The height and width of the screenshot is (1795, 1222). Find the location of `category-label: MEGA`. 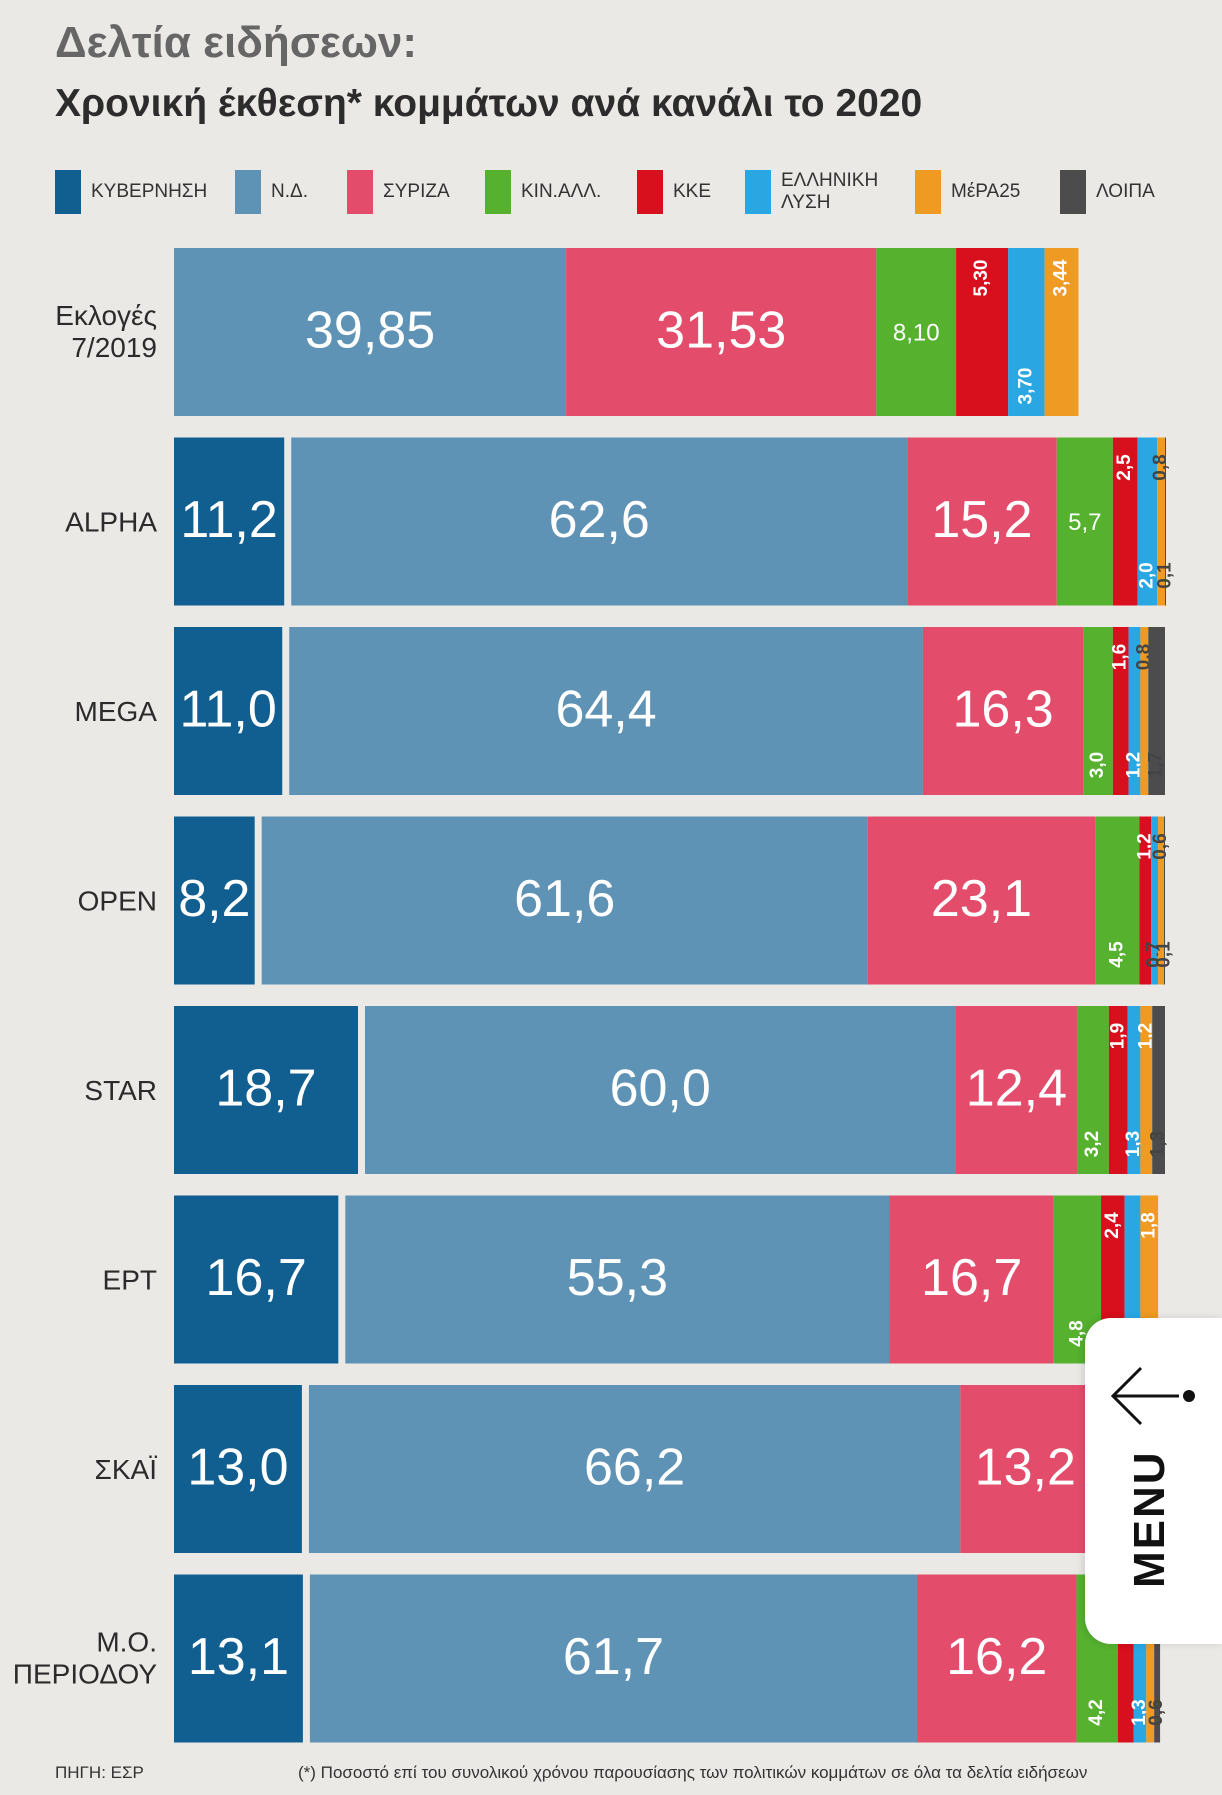

category-label: MEGA is located at coordinates (116, 711).